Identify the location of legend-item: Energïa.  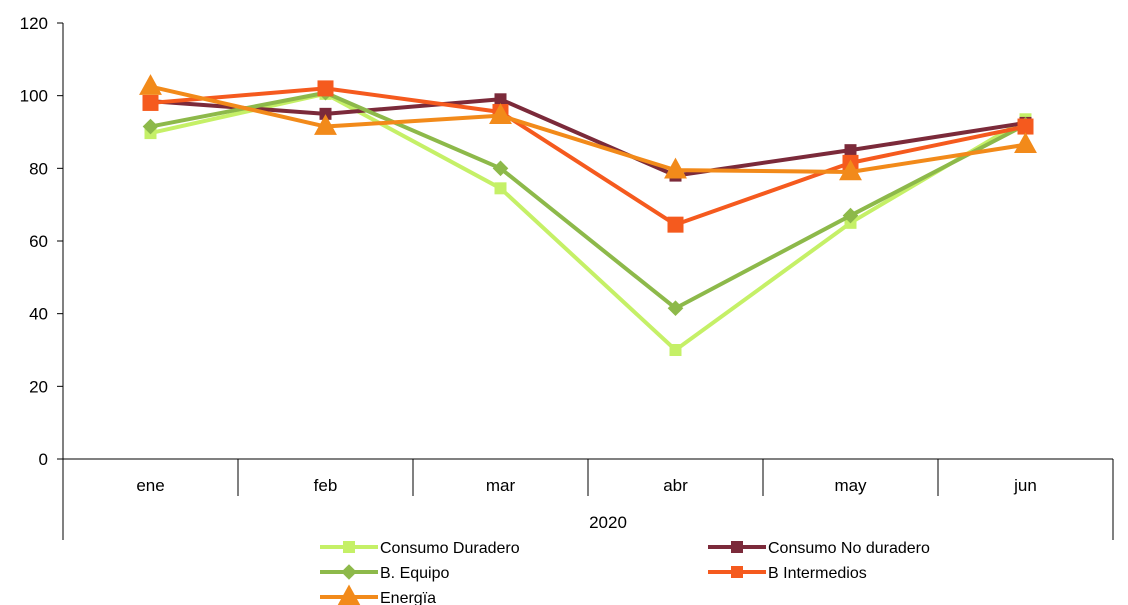
(378, 594).